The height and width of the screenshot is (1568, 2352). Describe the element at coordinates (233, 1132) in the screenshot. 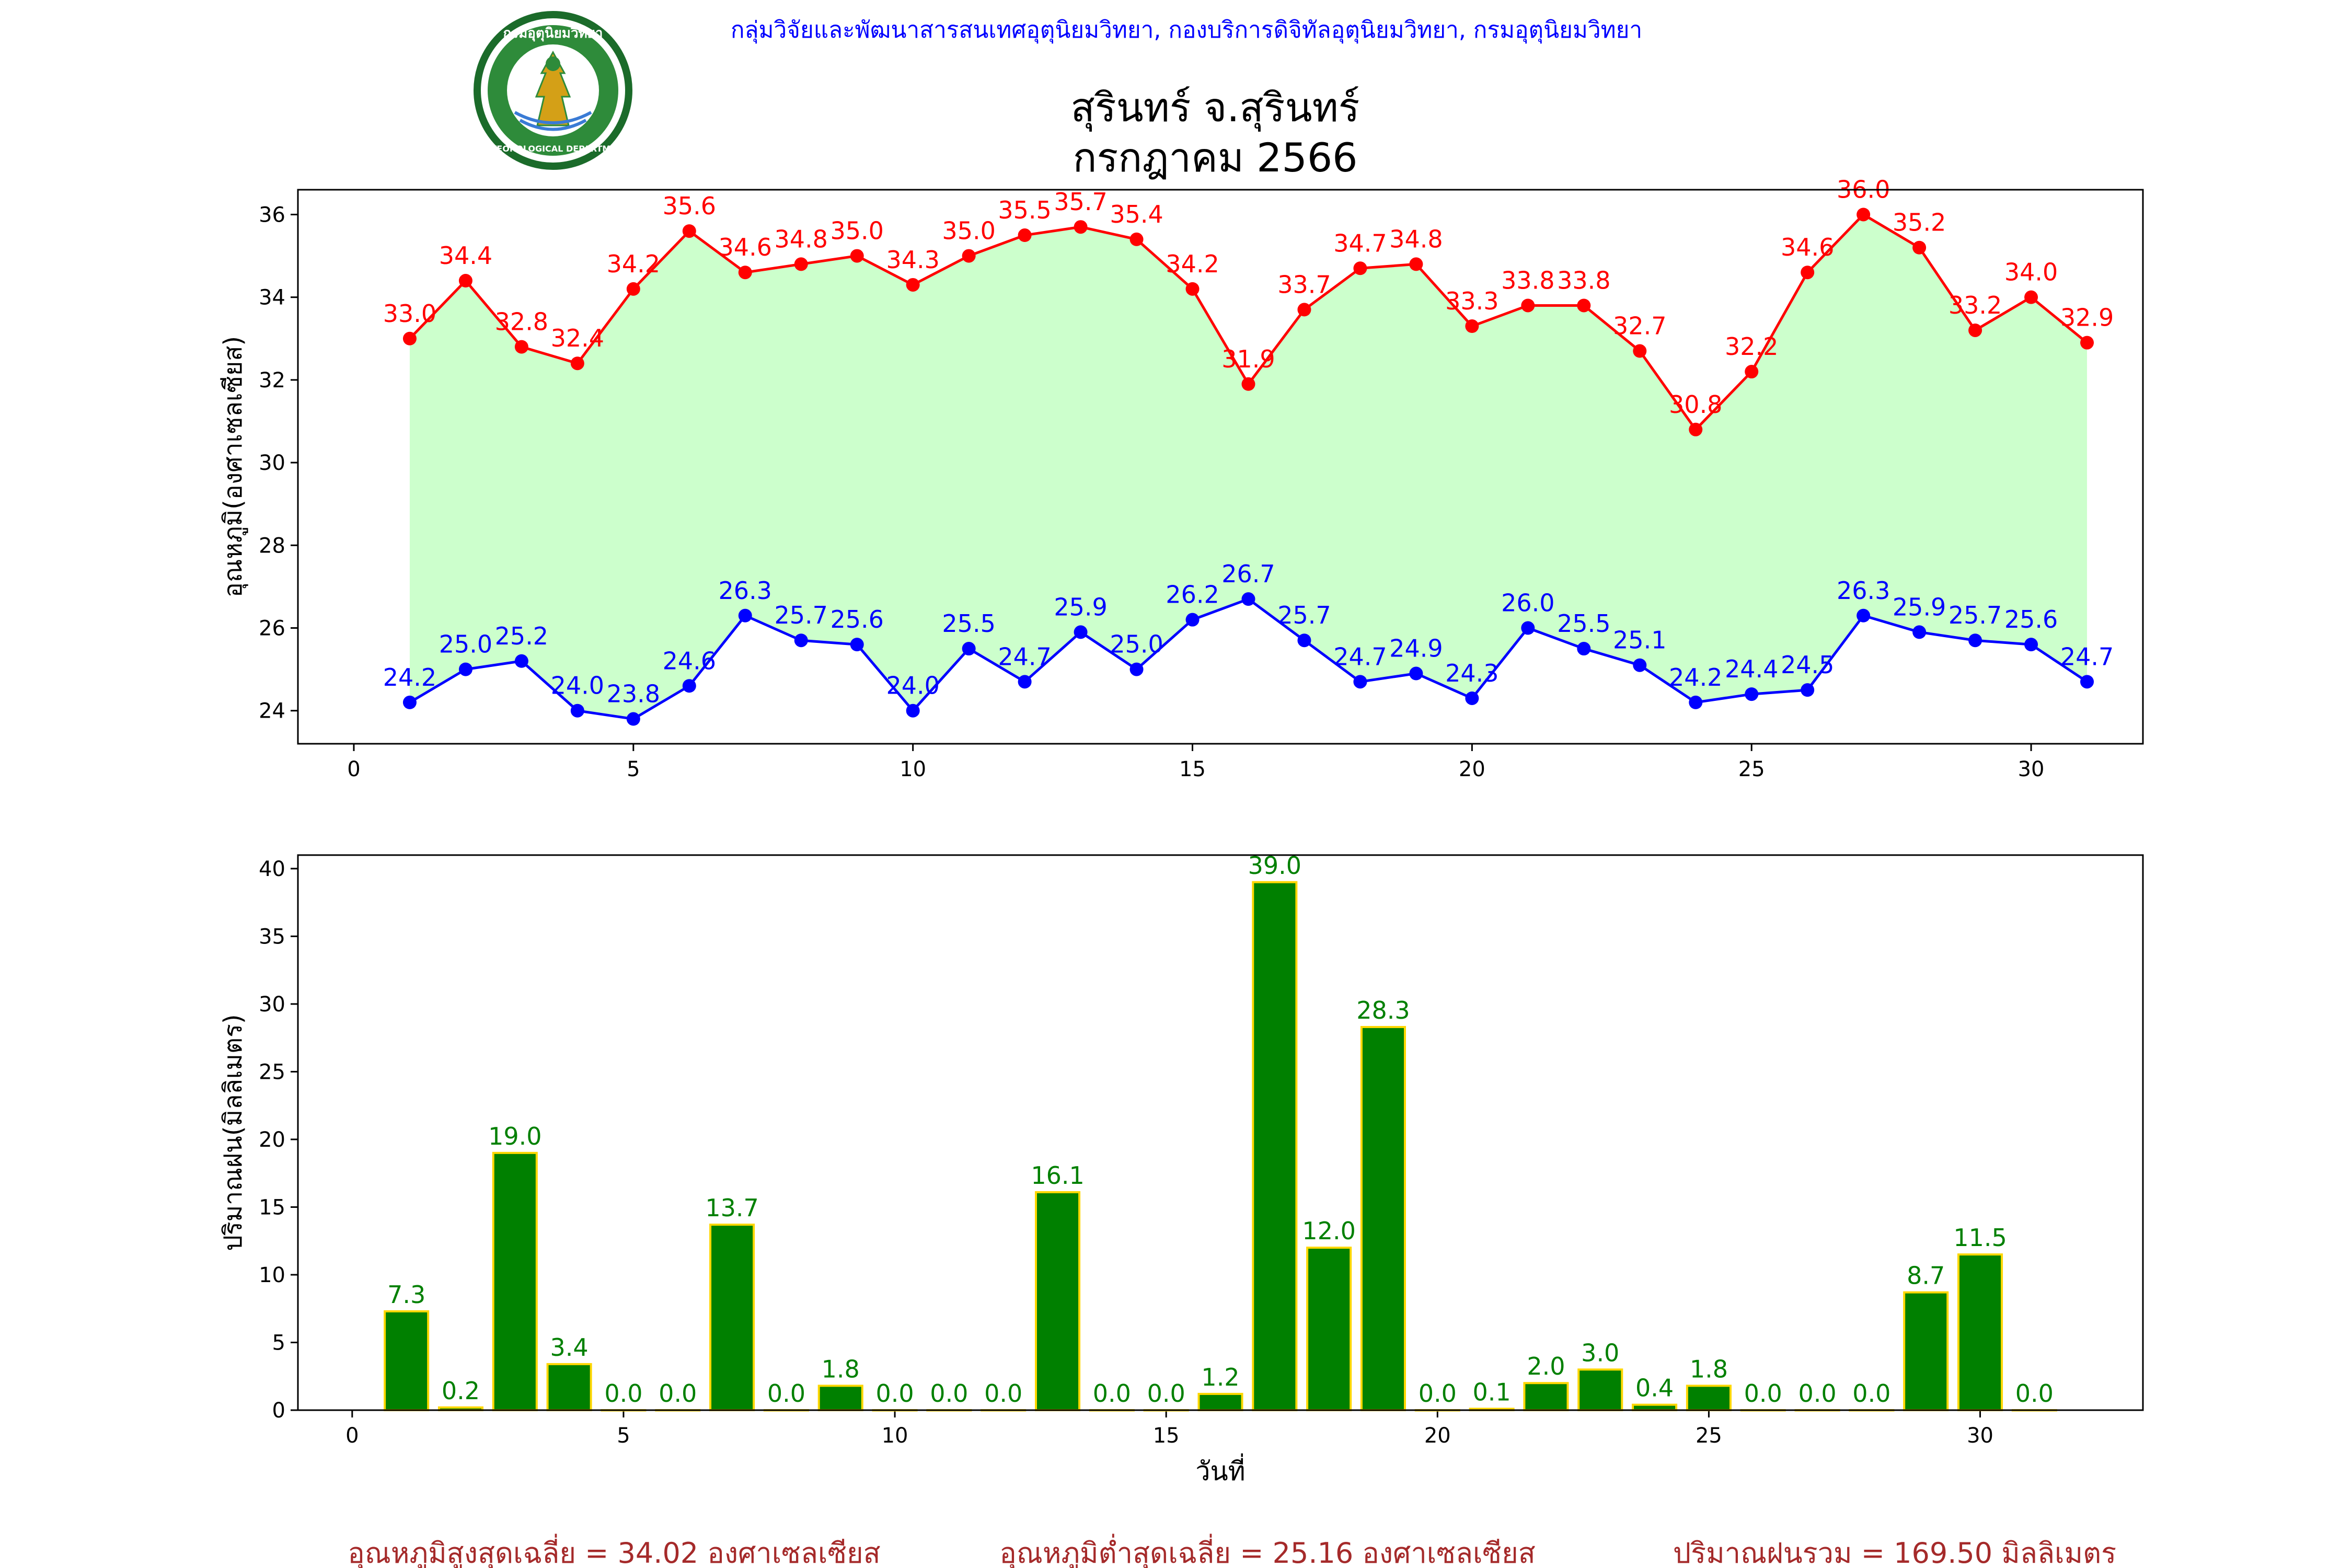

I see `rainfall-y-axis-label: ปริมาณฝน(มิลลิเมตร)` at that location.